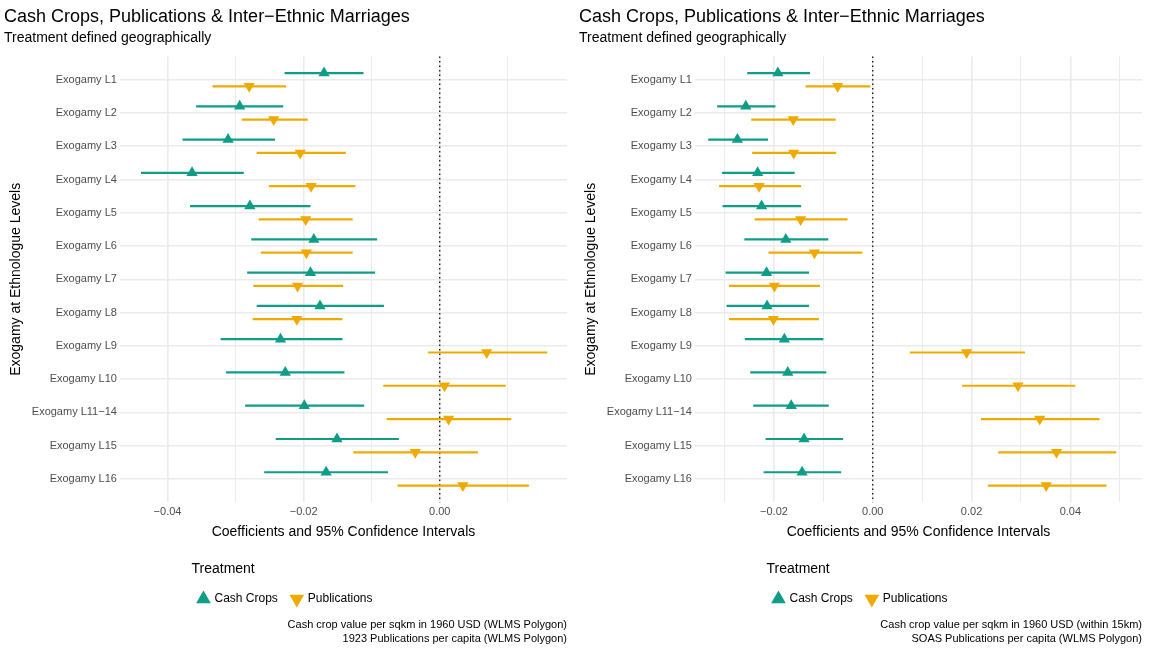  Describe the element at coordinates (1011, 624) in the screenshot. I see `text: Cash crop value per sqkm in 1960 USD (within 15km)` at that location.